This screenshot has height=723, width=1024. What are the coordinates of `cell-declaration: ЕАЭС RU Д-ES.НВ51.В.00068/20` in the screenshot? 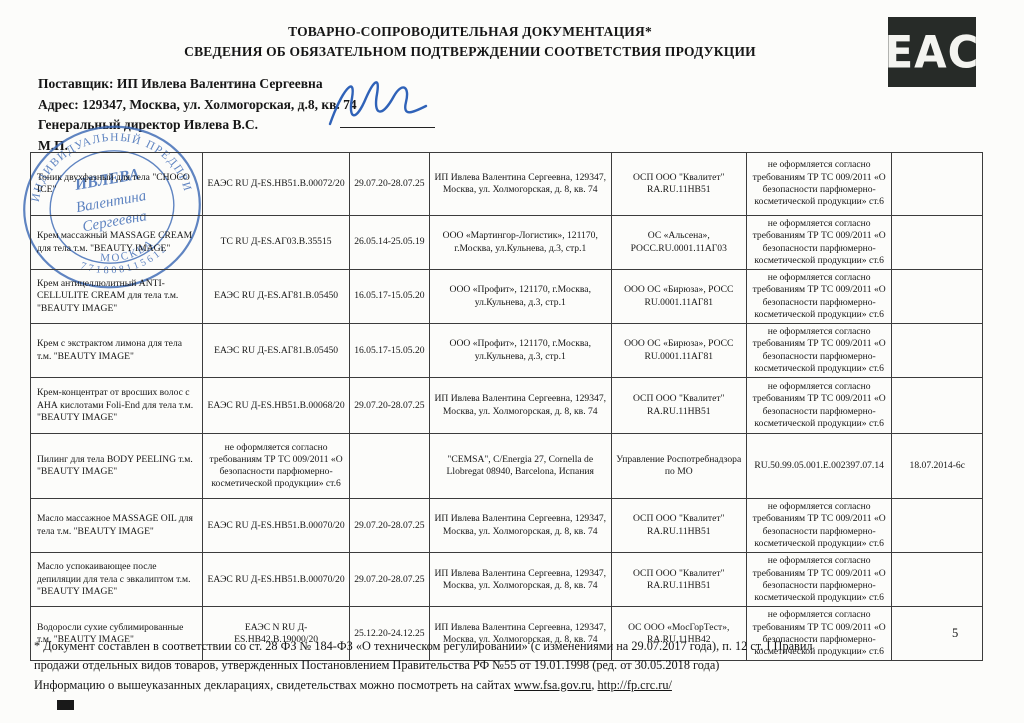 It's located at (276, 406).